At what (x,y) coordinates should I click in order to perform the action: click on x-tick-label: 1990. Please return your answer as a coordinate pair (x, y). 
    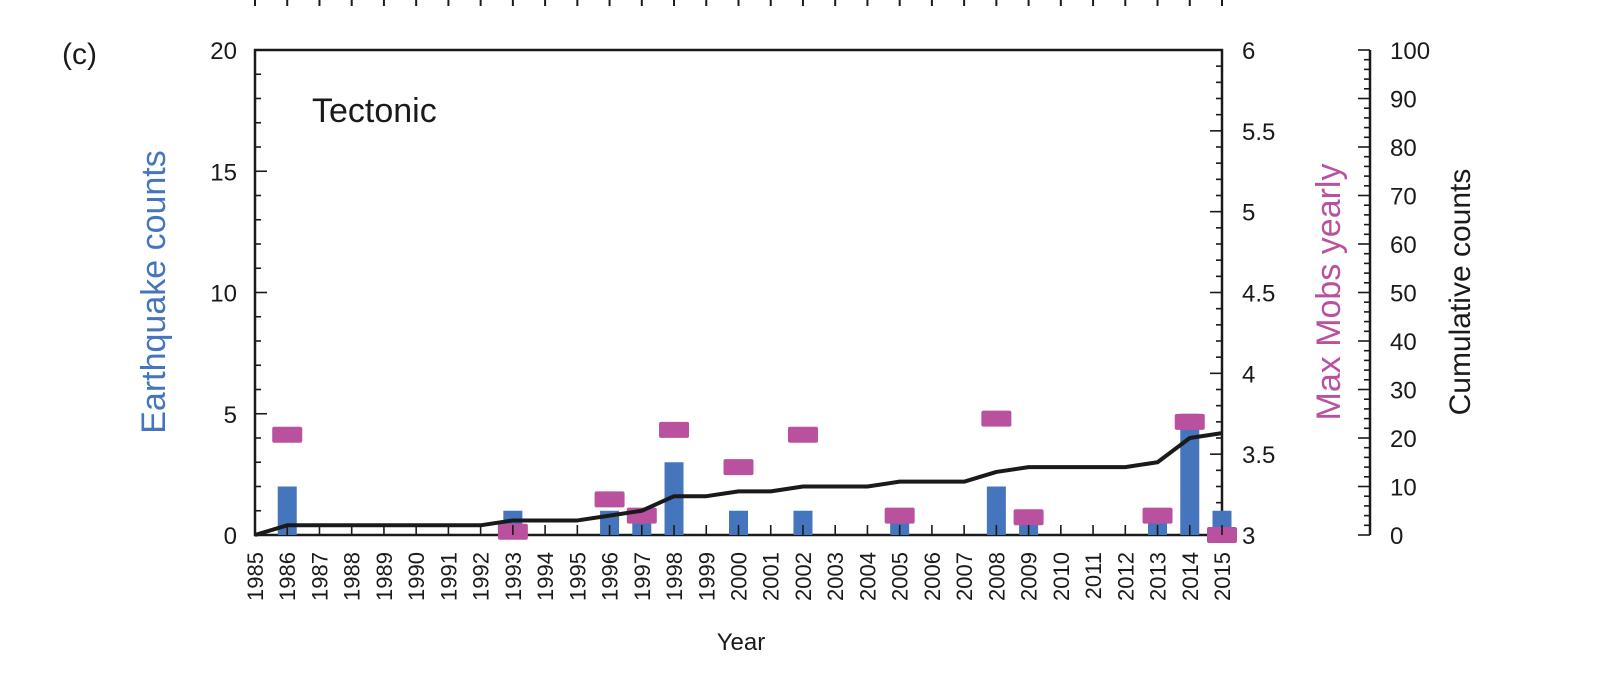
    Looking at the image, I should click on (416, 576).